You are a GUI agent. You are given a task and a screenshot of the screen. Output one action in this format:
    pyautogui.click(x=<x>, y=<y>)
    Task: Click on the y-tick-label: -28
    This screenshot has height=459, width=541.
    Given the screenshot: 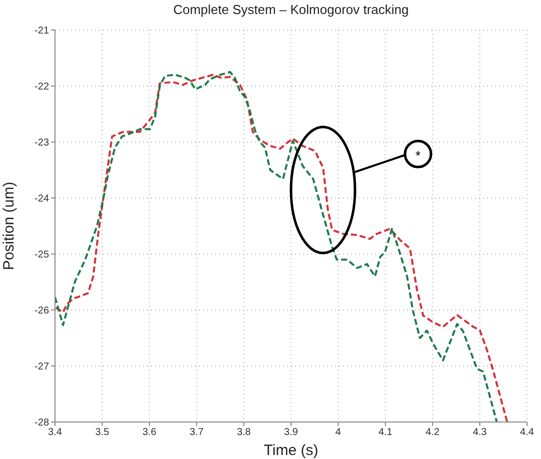 What is the action you would take?
    pyautogui.click(x=42, y=423)
    